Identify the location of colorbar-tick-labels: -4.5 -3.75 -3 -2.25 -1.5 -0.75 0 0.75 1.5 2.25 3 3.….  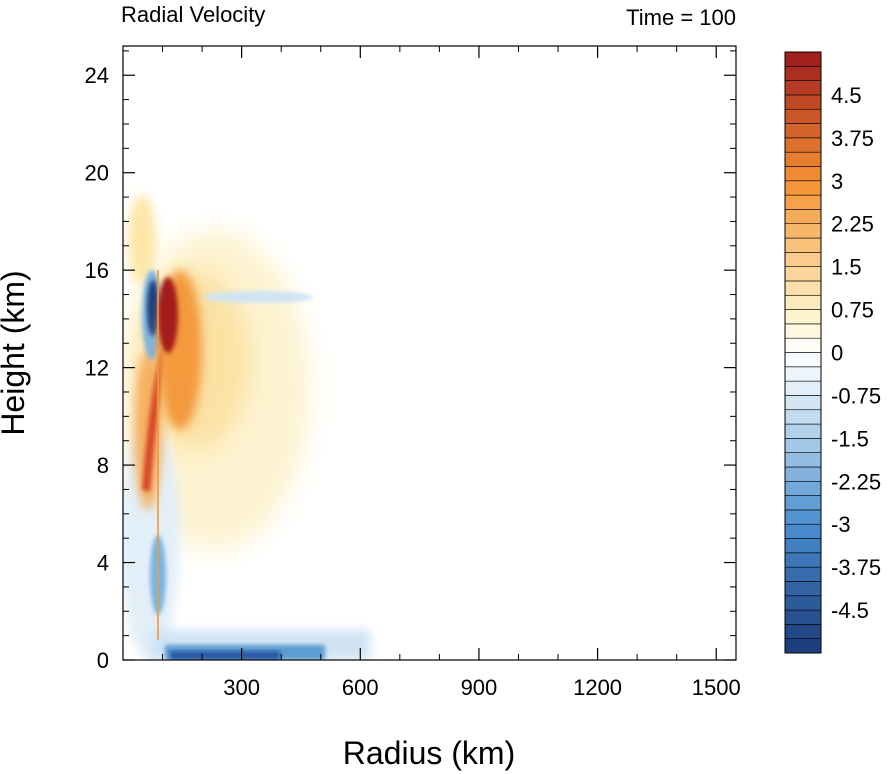
(856, 353).